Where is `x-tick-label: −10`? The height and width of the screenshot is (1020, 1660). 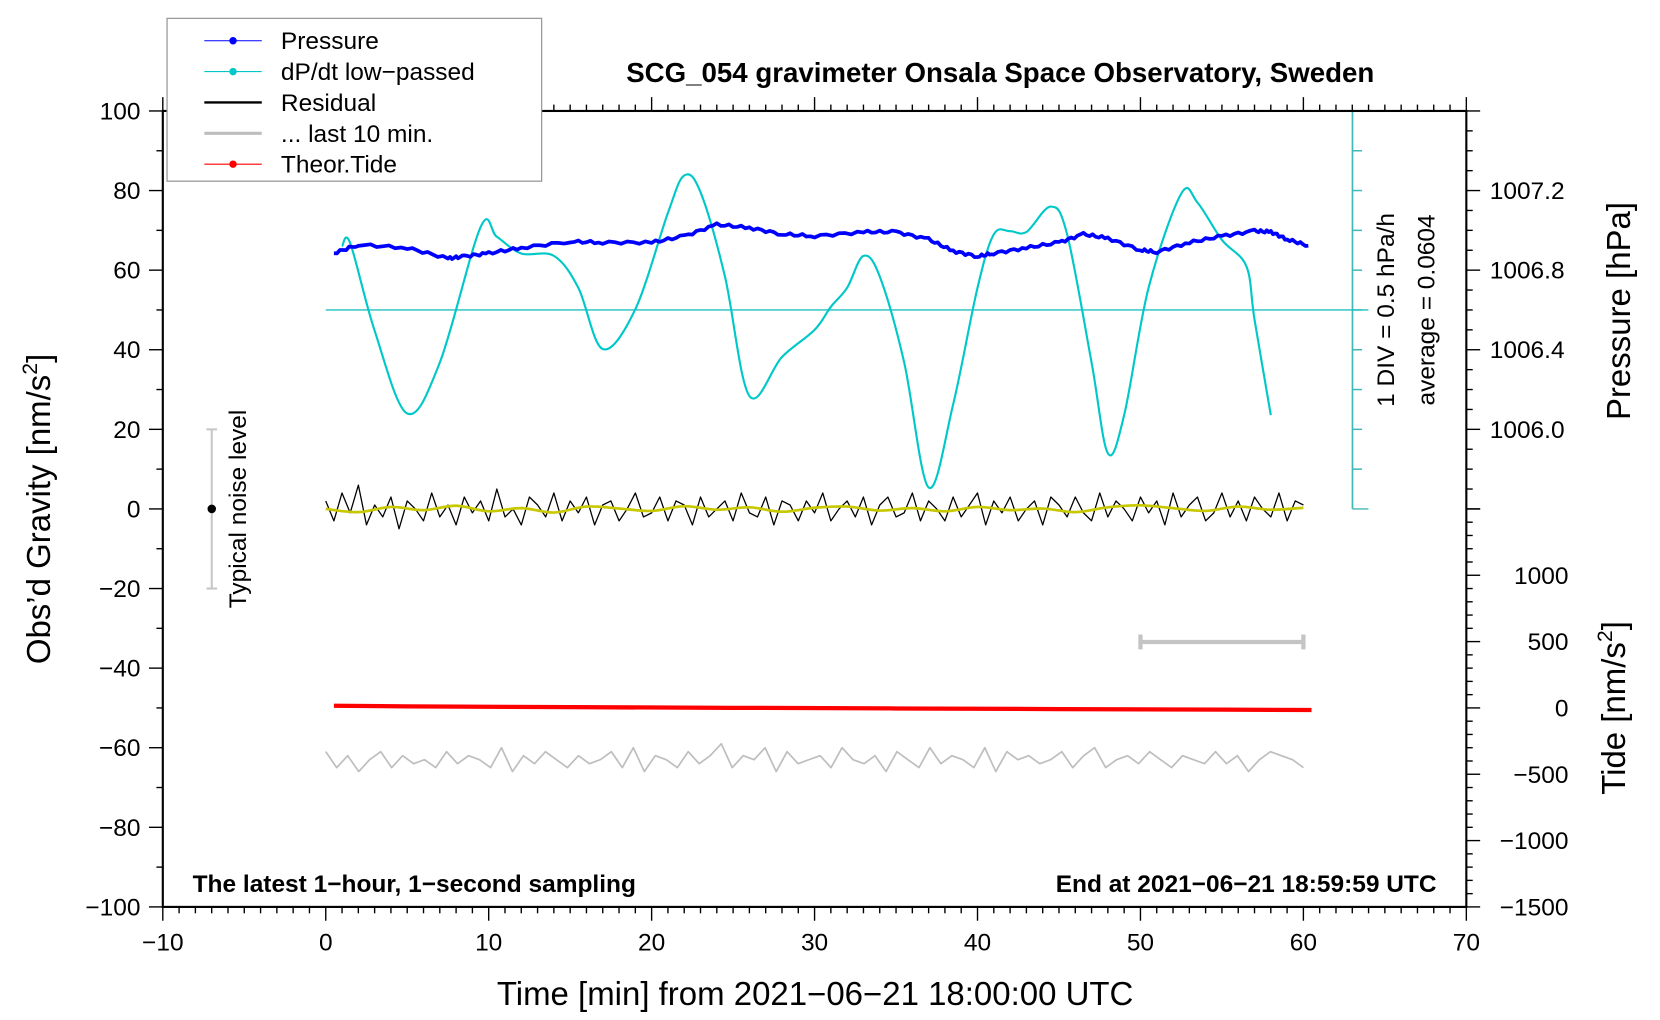
x-tick-label: −10 is located at coordinates (163, 943).